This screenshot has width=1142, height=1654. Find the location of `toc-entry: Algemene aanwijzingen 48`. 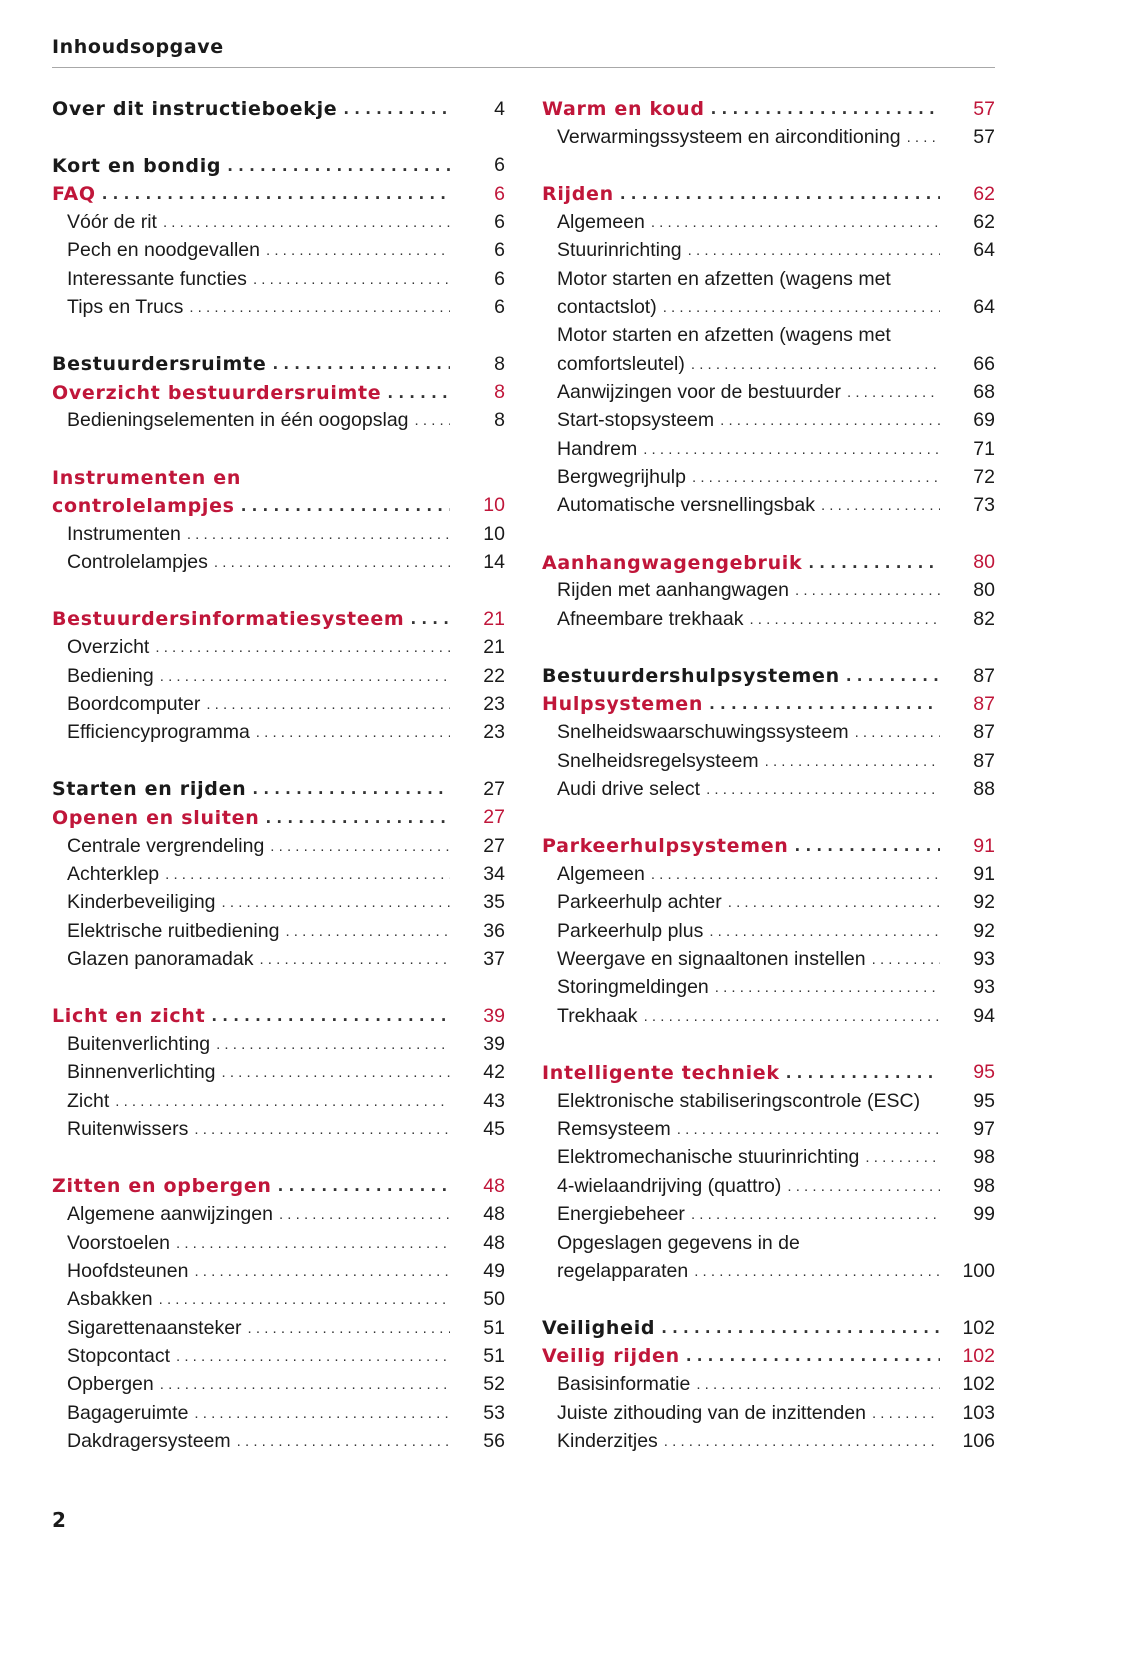

toc-entry: Algemene aanwijzingen 48 is located at coordinates (278, 1215).